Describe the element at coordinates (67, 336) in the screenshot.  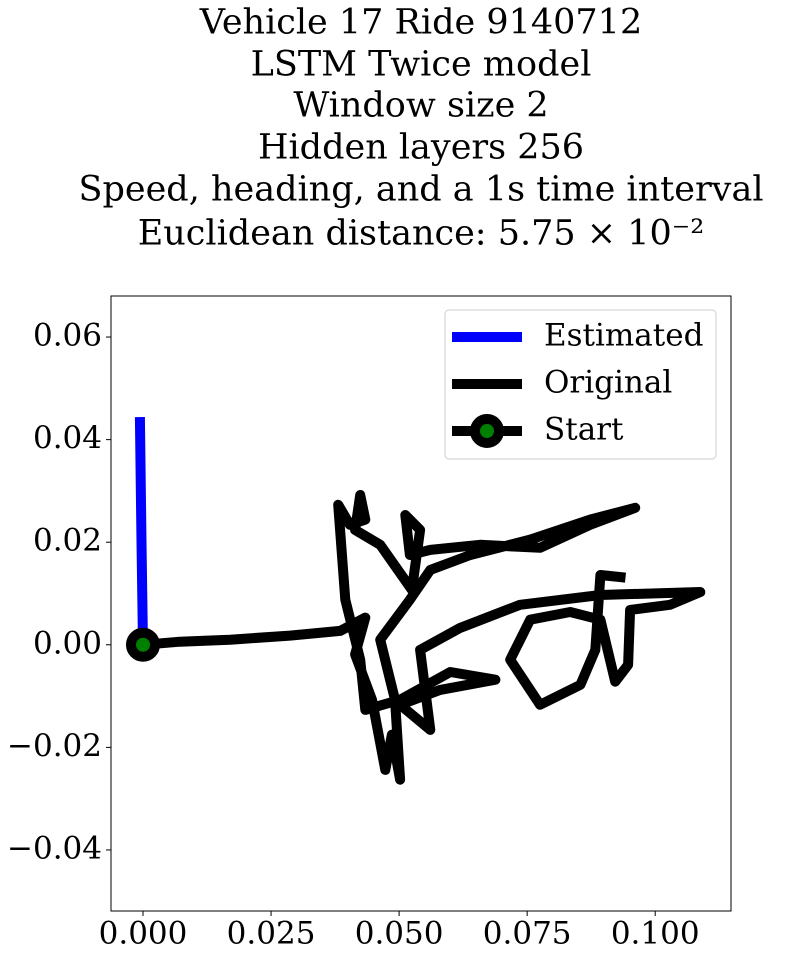
I see `y-tick-label: 0.06` at that location.